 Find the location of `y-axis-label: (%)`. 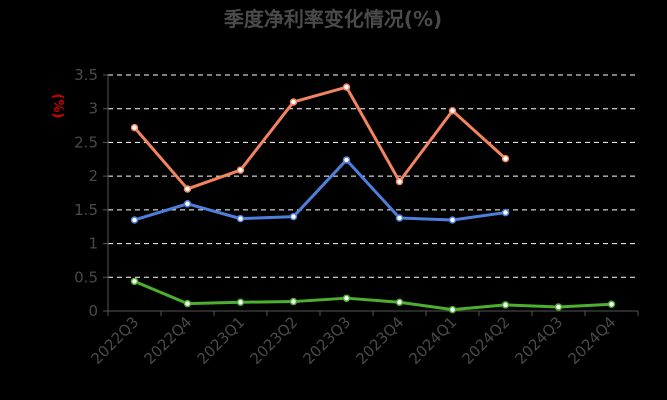

y-axis-label: (%) is located at coordinates (57, 106).